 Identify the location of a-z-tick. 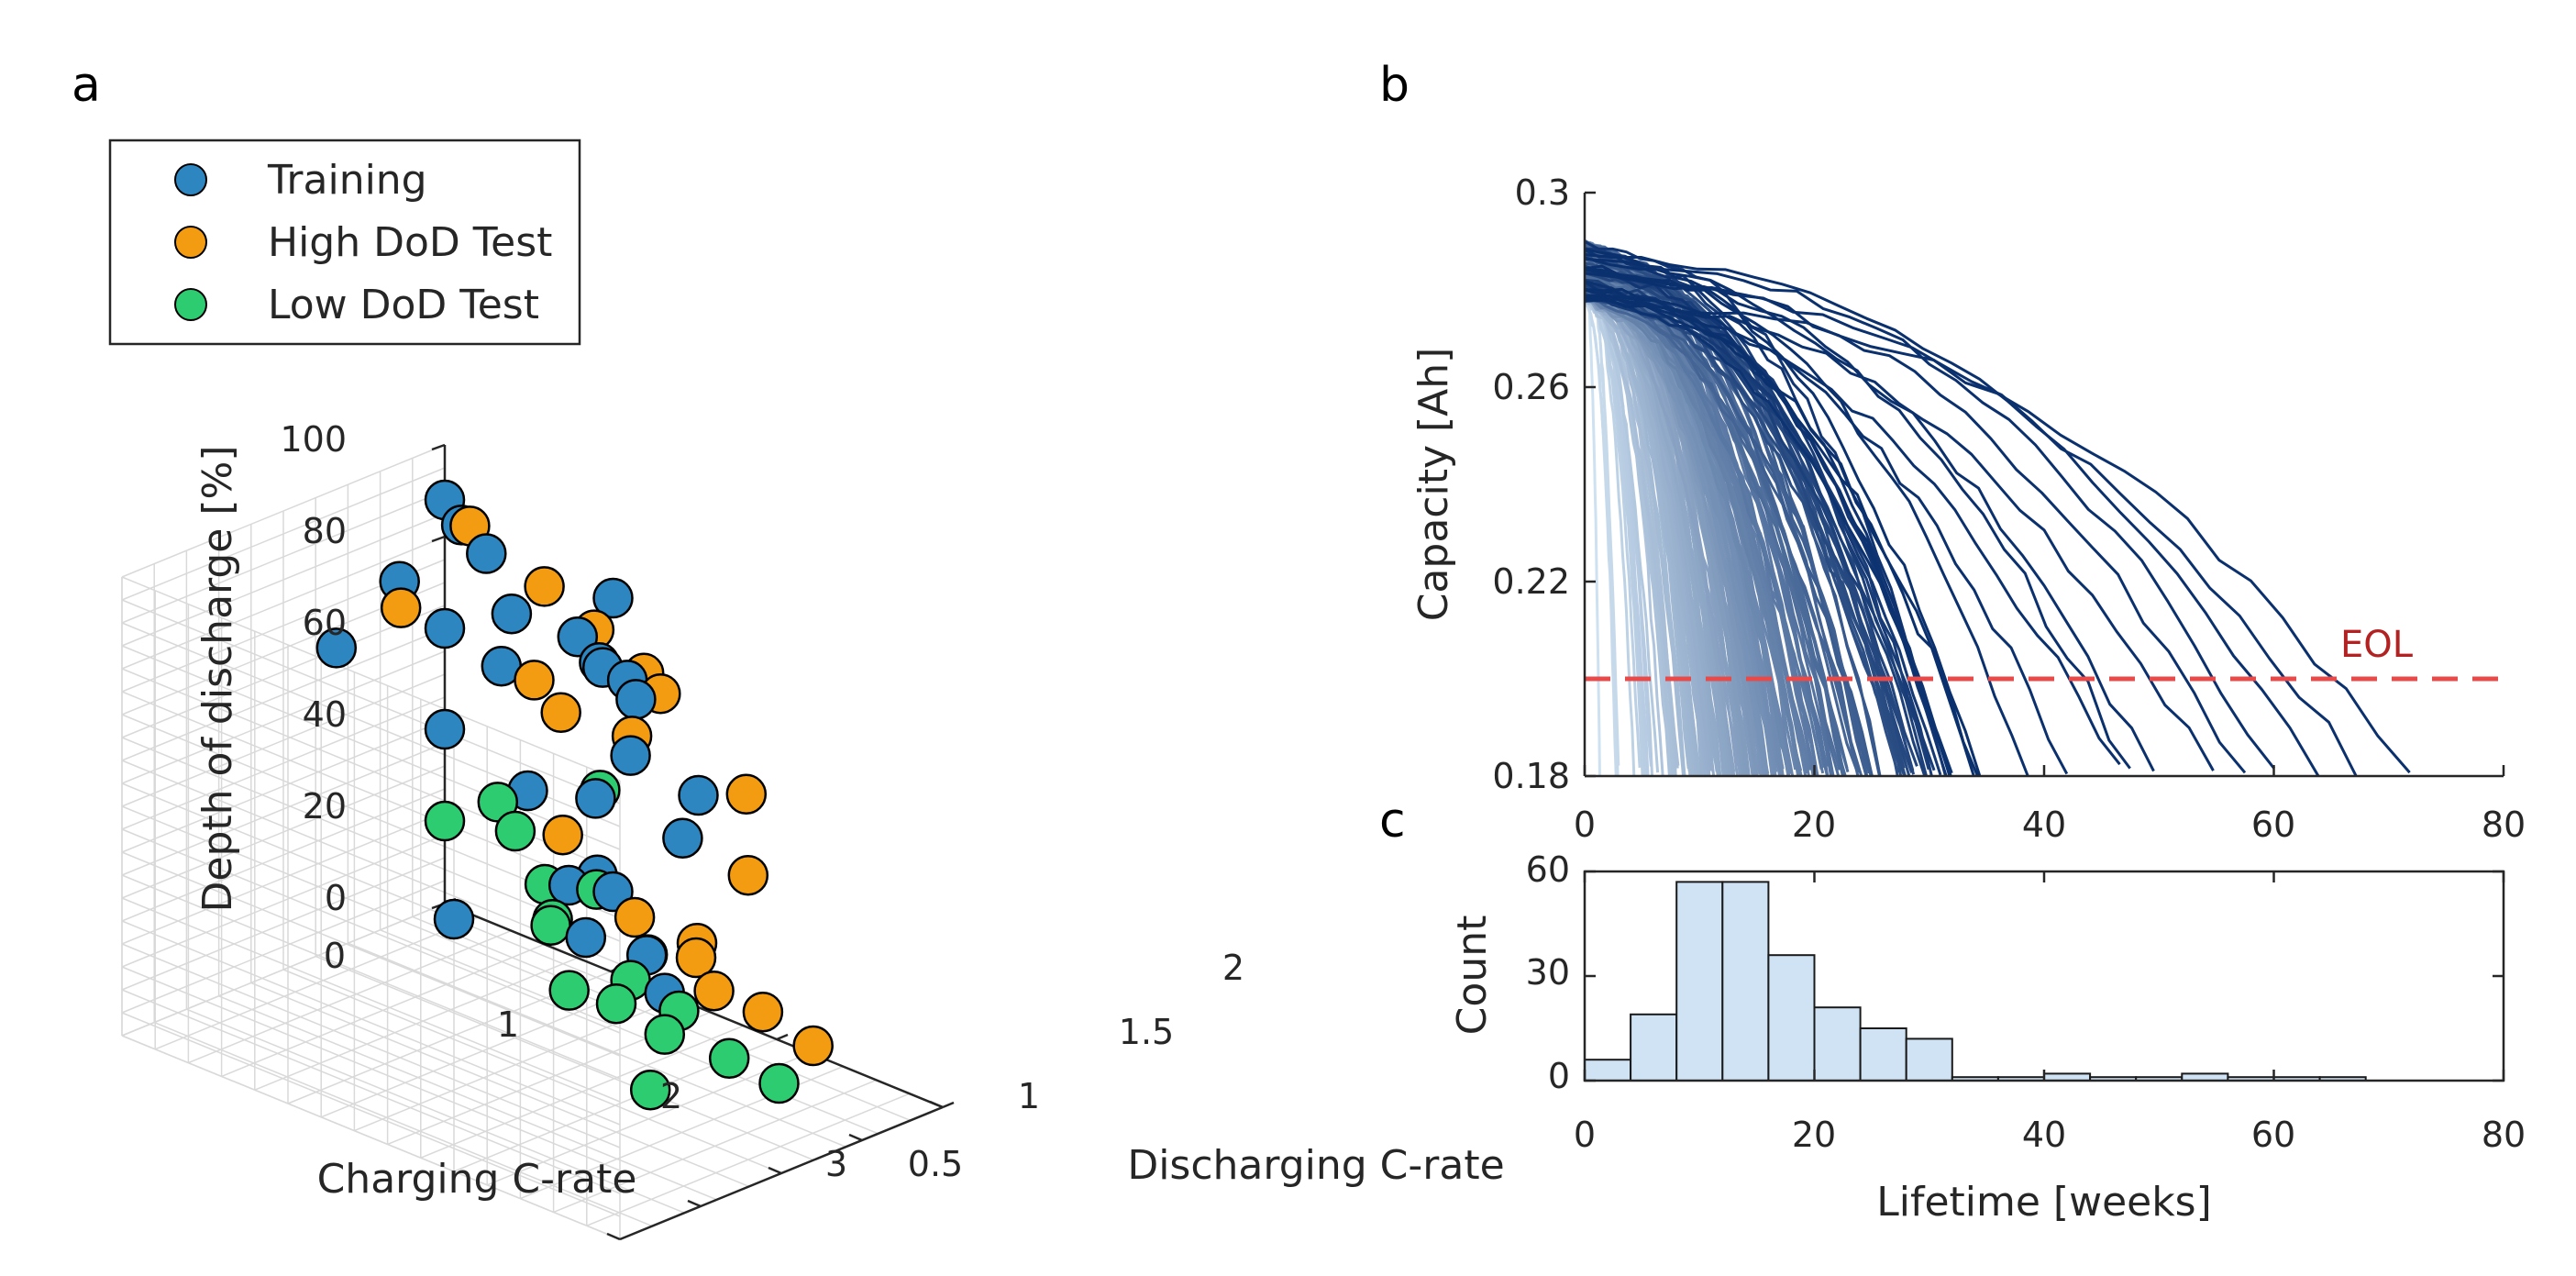
(438, 539).